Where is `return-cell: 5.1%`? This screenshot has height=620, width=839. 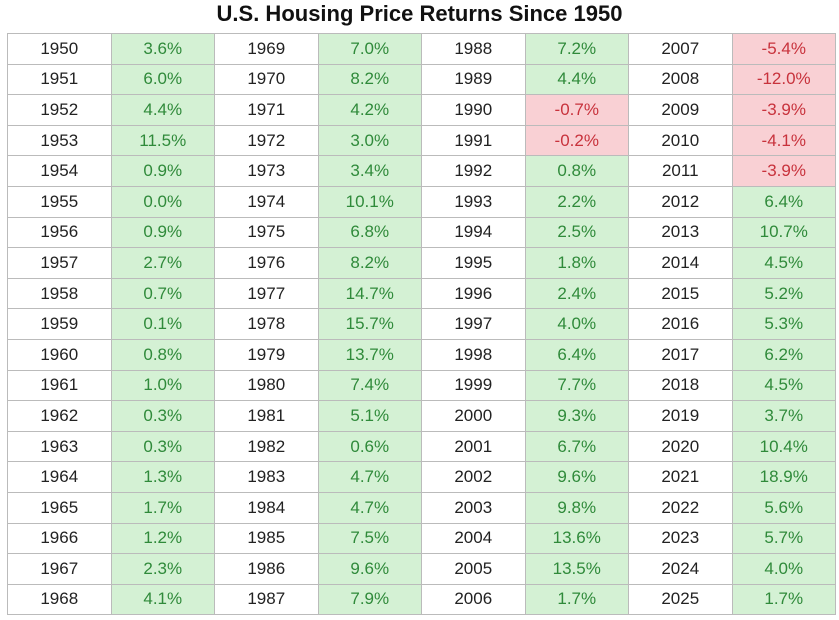 return-cell: 5.1% is located at coordinates (369, 416).